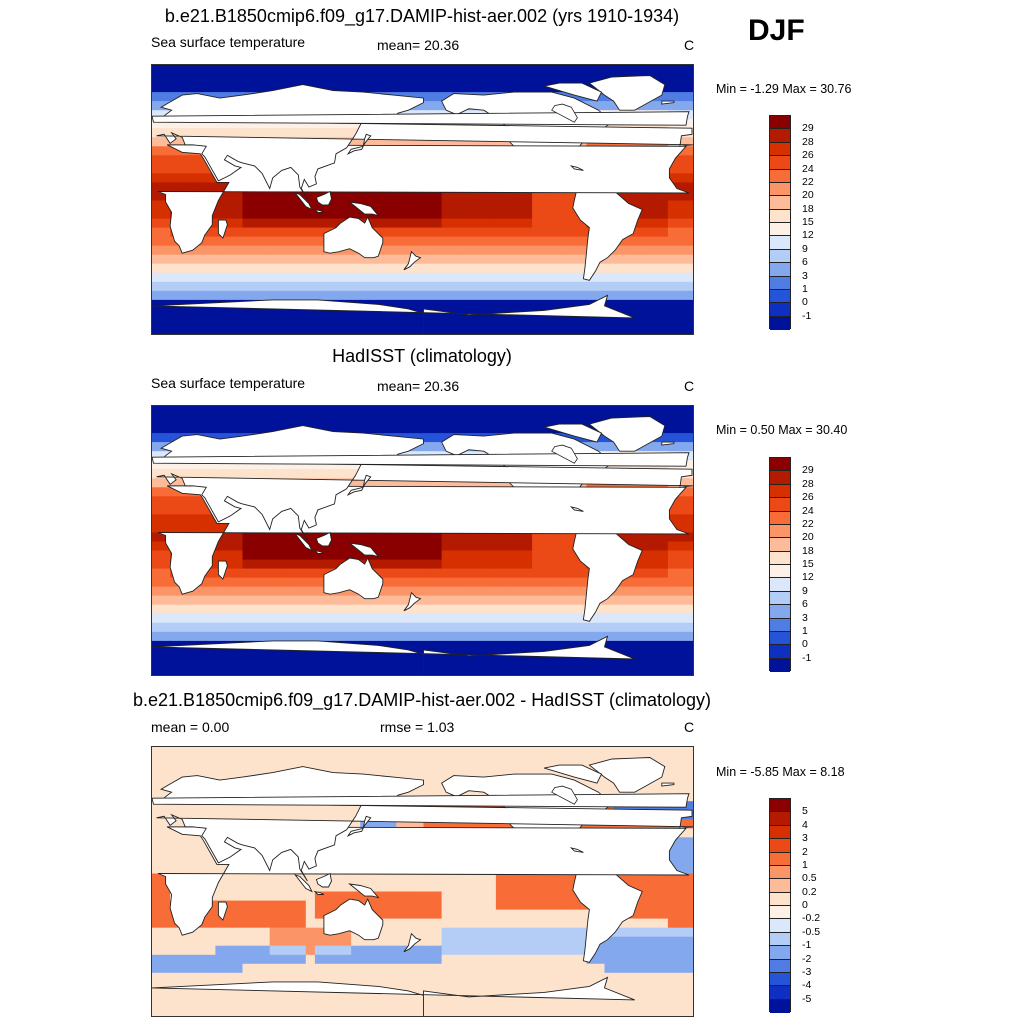  What do you see at coordinates (808, 155) in the screenshot?
I see `colorbar-tick-label: 26` at bounding box center [808, 155].